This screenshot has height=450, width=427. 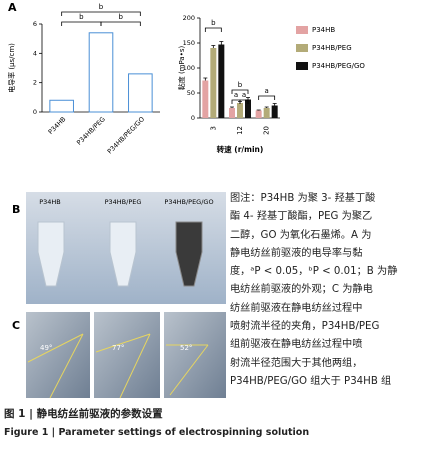 I want to click on caption-line: 电纺丝前驱液的外观；C 为静电, so click(x=301, y=290).